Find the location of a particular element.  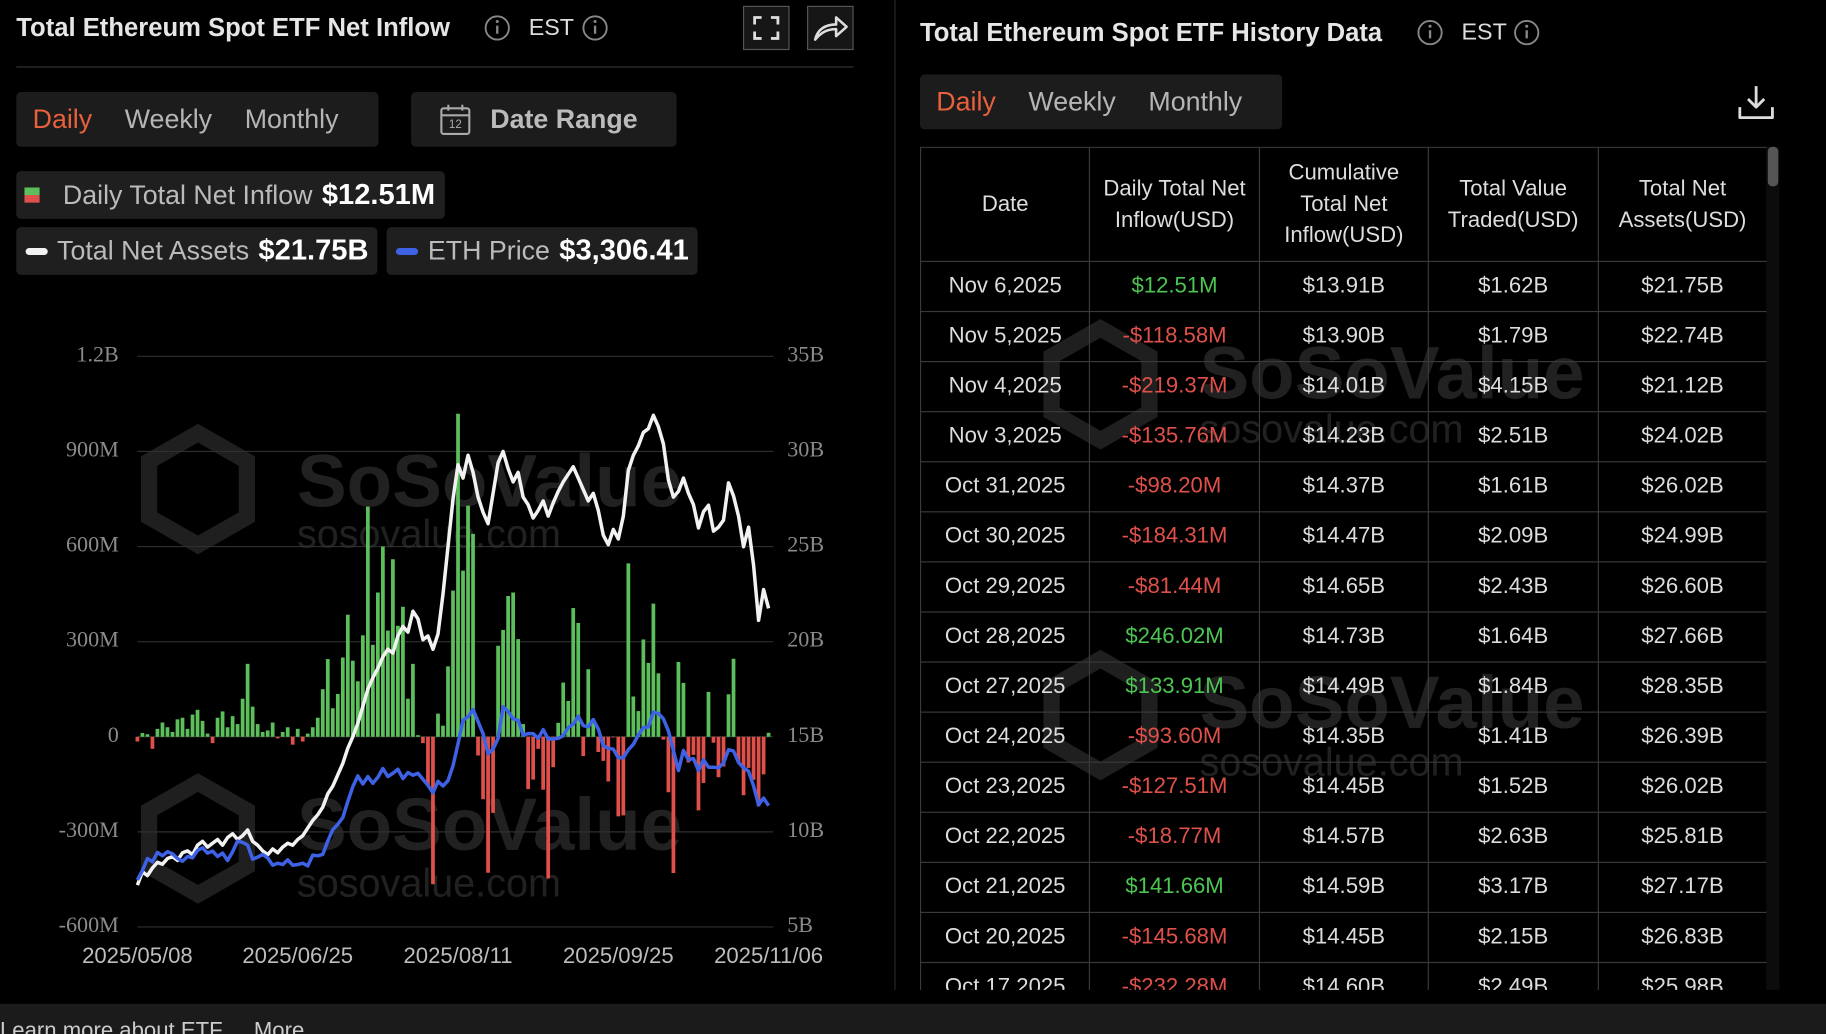

table-cell: $14.23B is located at coordinates (1343, 437).